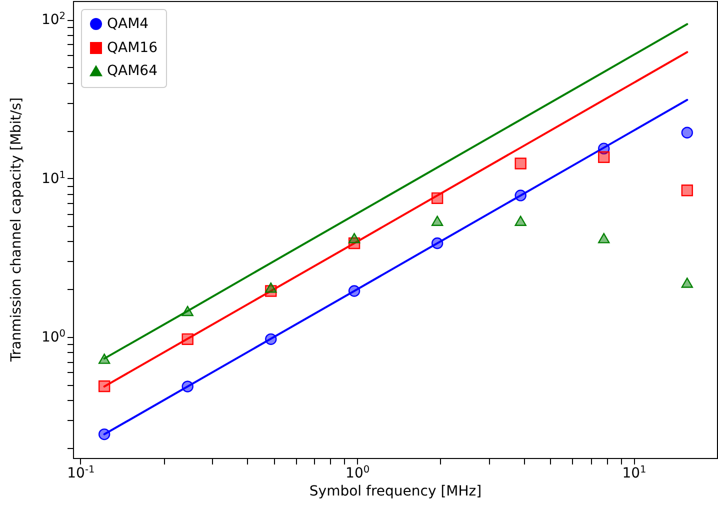 This screenshot has width=718, height=518. I want to click on legend-label: QAM64, so click(132, 71).